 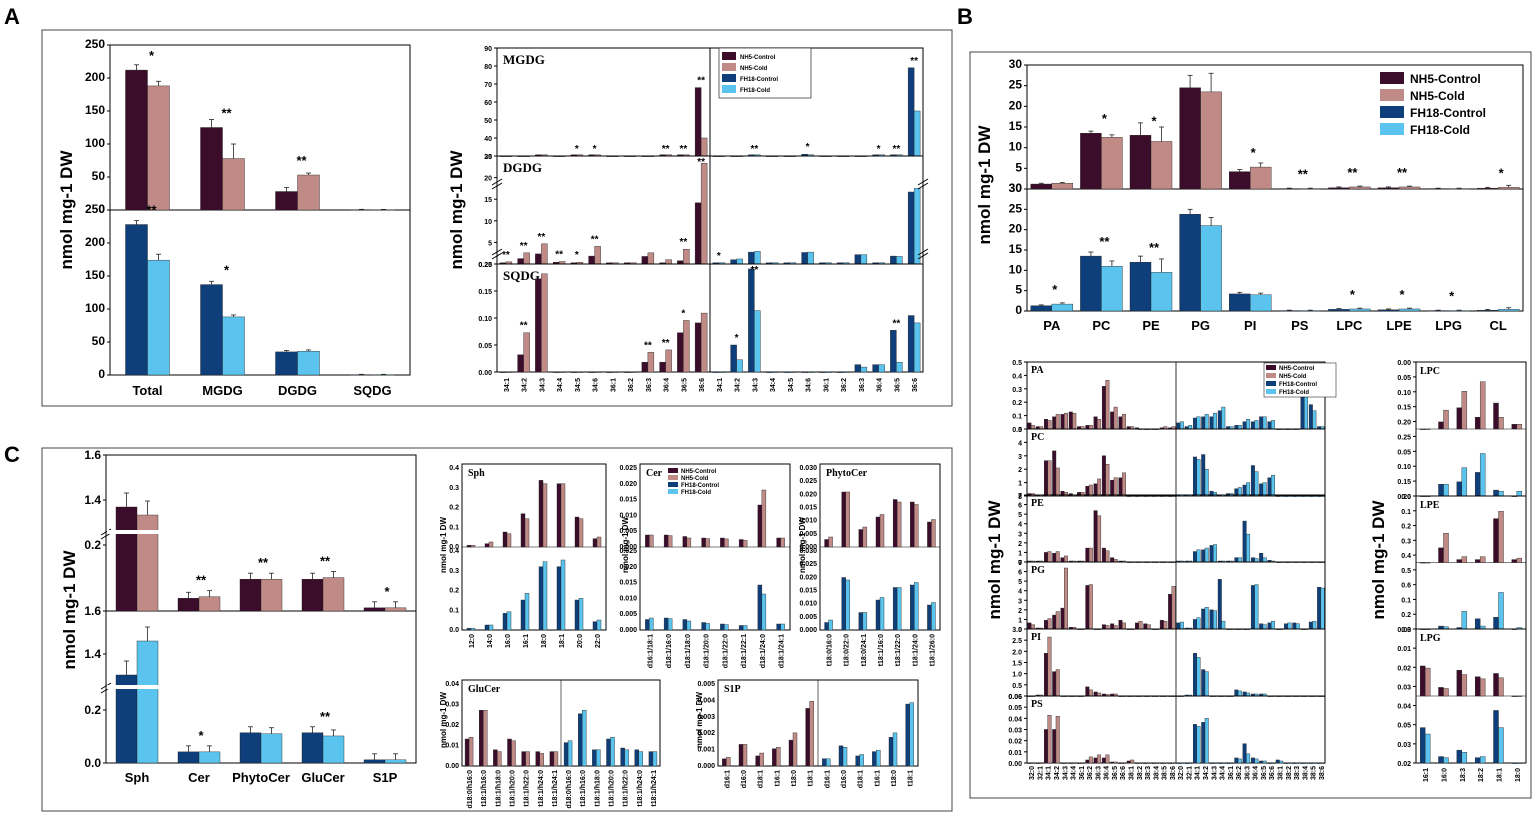 What do you see at coordinates (1016, 249) in the screenshot?
I see `b-bottom-y-tick: 15` at bounding box center [1016, 249].